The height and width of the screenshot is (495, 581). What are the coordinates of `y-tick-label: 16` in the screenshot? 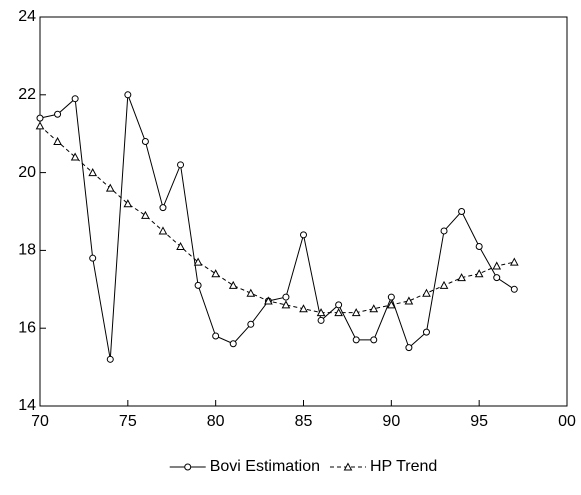 It's located at (27, 327).